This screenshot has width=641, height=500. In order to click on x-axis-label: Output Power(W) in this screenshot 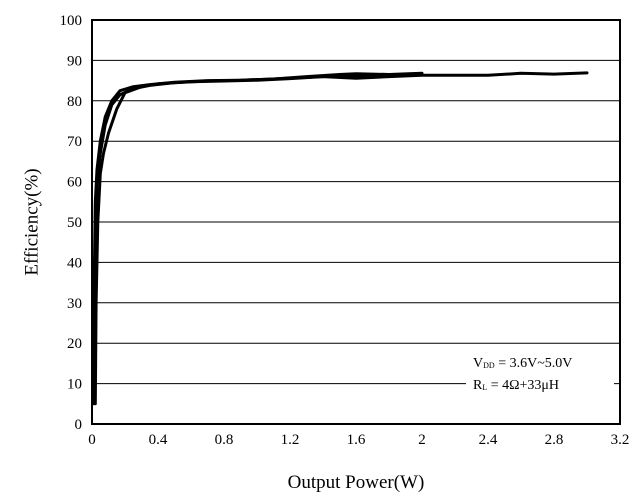, I will do `click(356, 482)`.